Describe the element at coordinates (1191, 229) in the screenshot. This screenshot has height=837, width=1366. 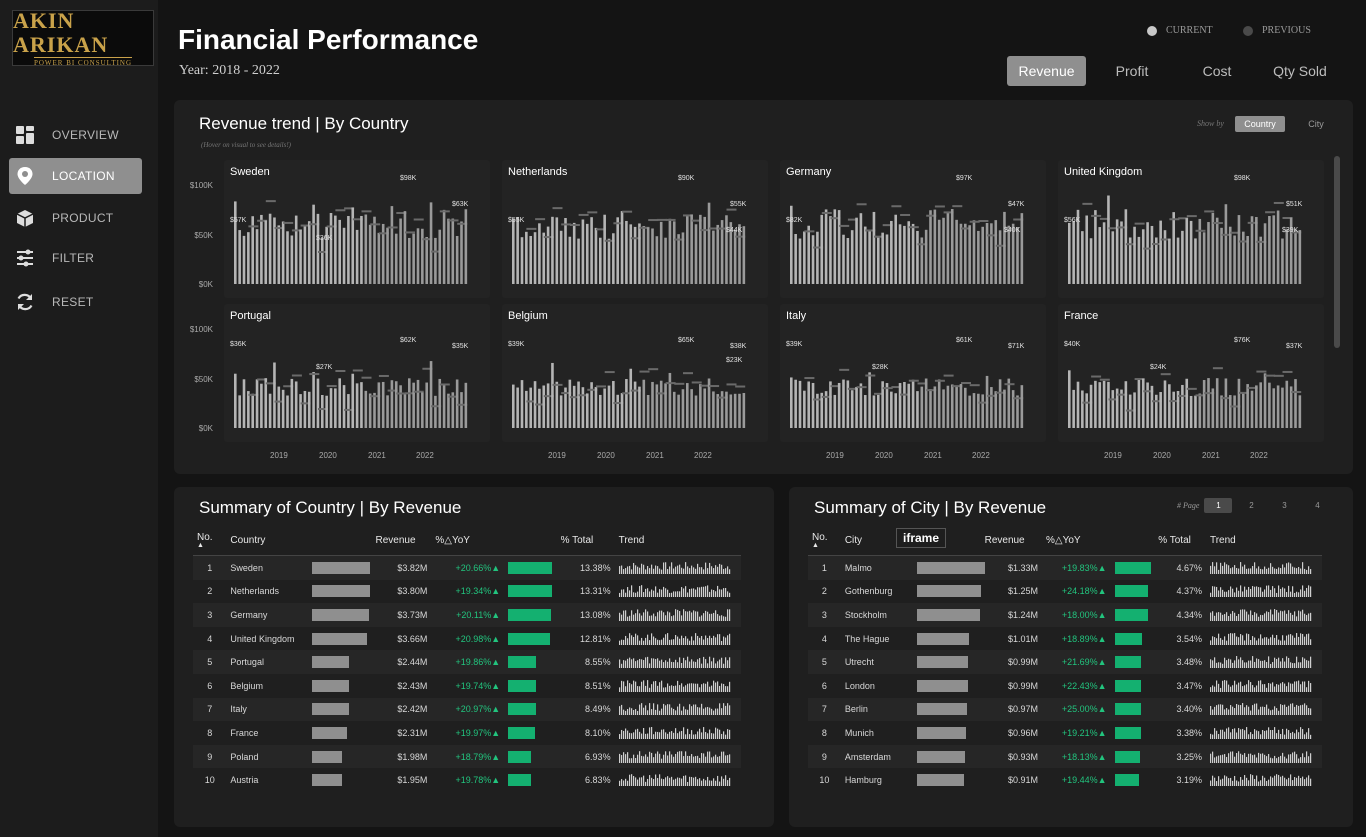
I see `country-trend-cell: United Kingdom $56K $98K $51K $39K` at that location.